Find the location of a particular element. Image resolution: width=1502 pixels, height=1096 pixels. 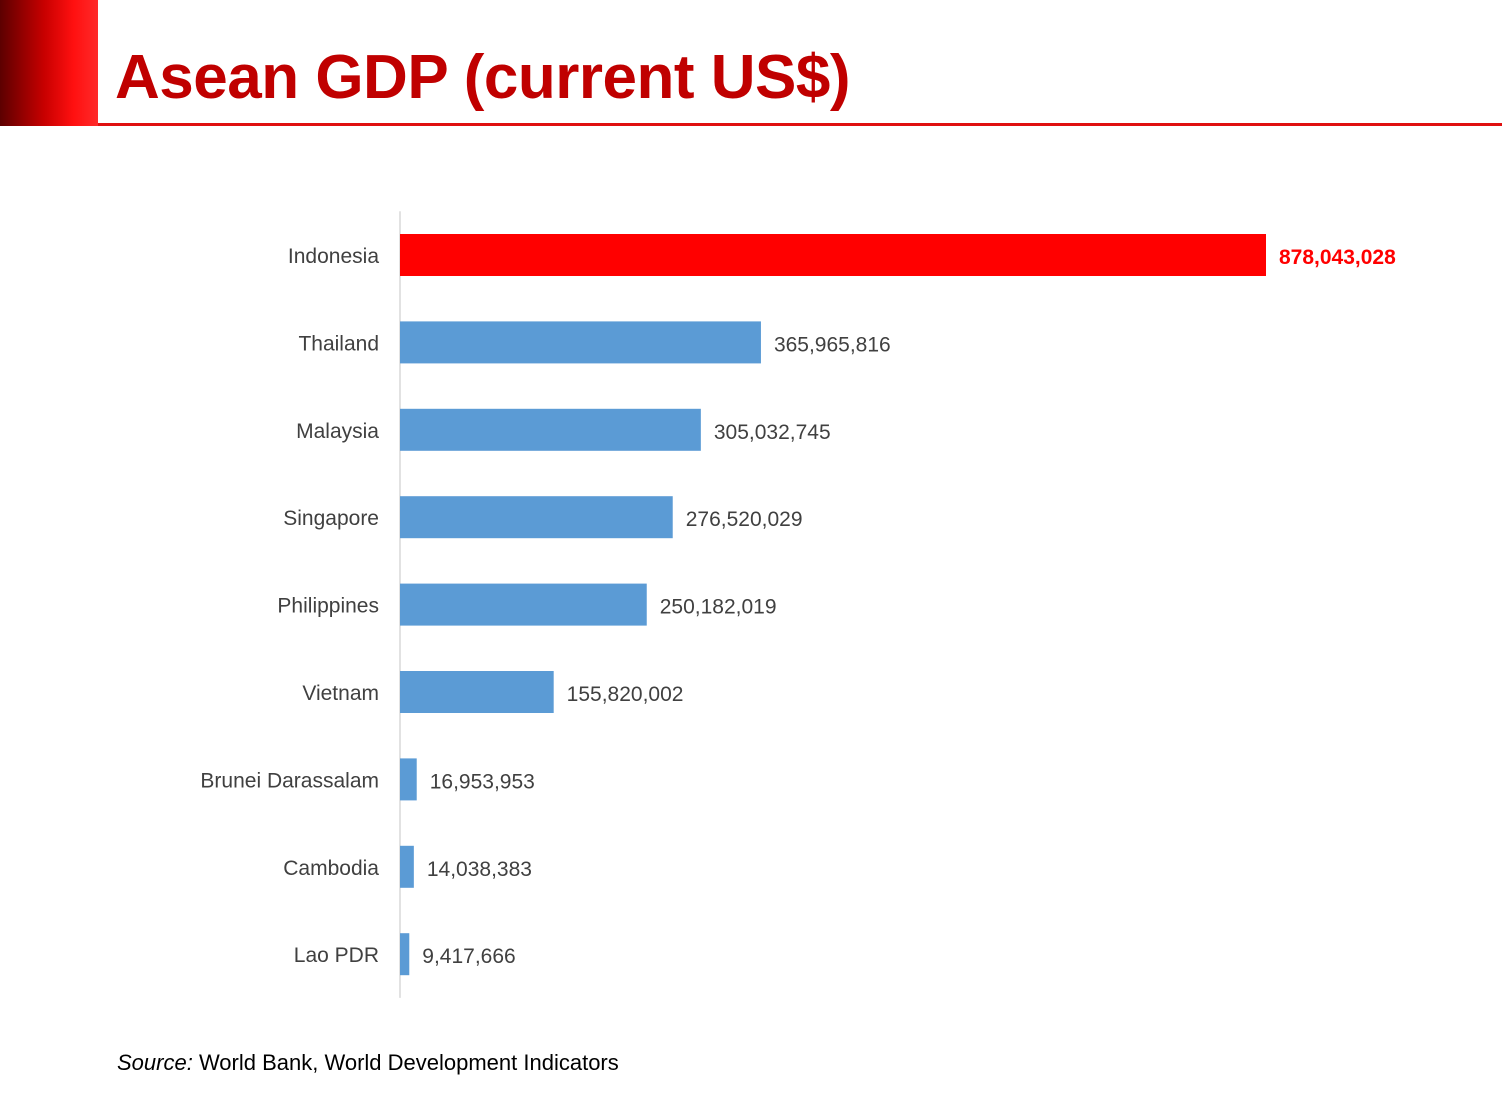

data-label: 155,820,002 is located at coordinates (625, 694).